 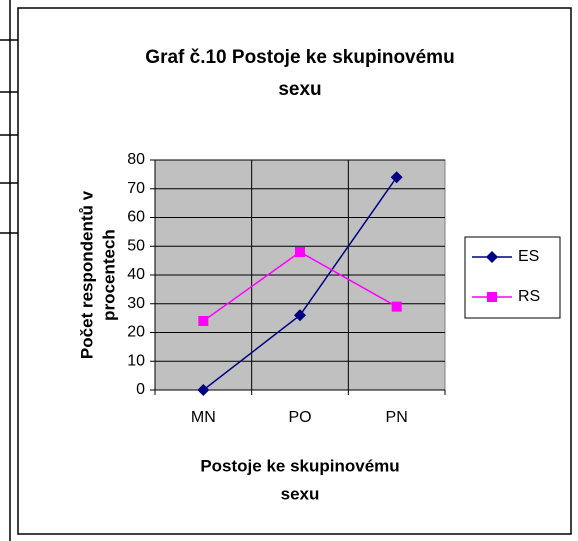 What do you see at coordinates (108, 275) in the screenshot?
I see `y-axis-title: procentech` at bounding box center [108, 275].